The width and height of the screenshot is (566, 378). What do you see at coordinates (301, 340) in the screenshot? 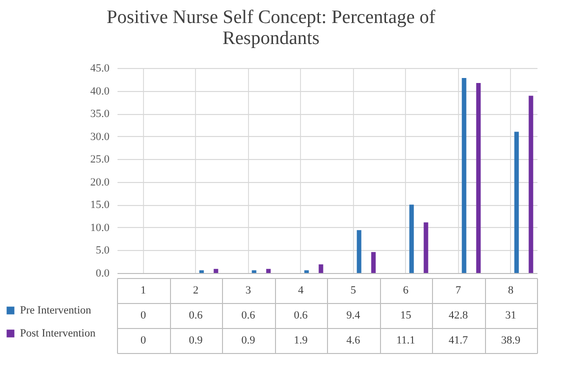
I see `data-label: 1.9` at bounding box center [301, 340].